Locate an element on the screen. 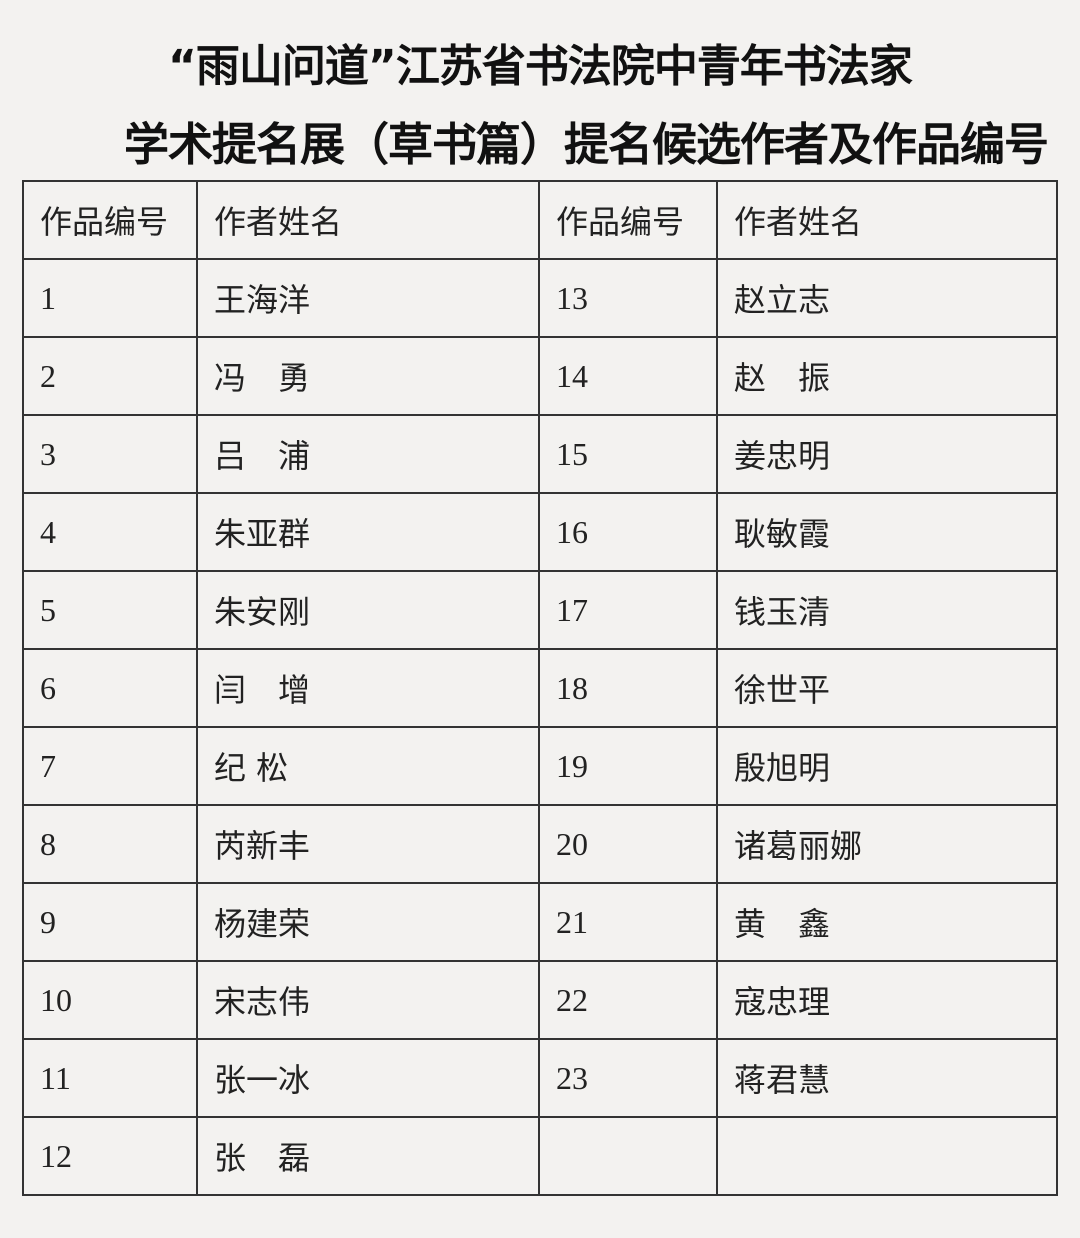 This screenshot has height=1238, width=1080. work-number-cell: 18 is located at coordinates (628, 688).